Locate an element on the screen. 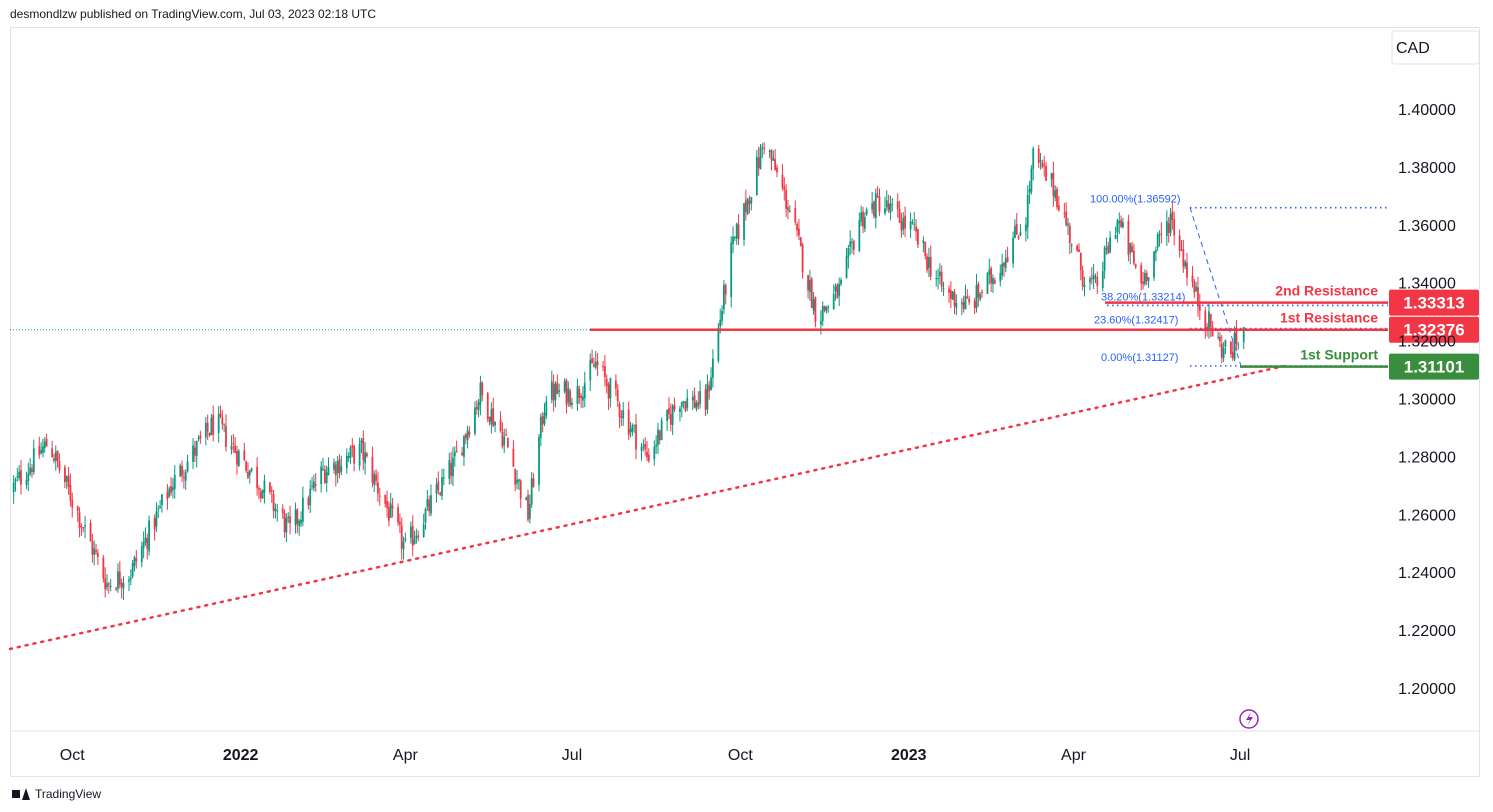 This screenshot has height=812, width=1493. y-tick-label: 1.28000 is located at coordinates (1427, 457).